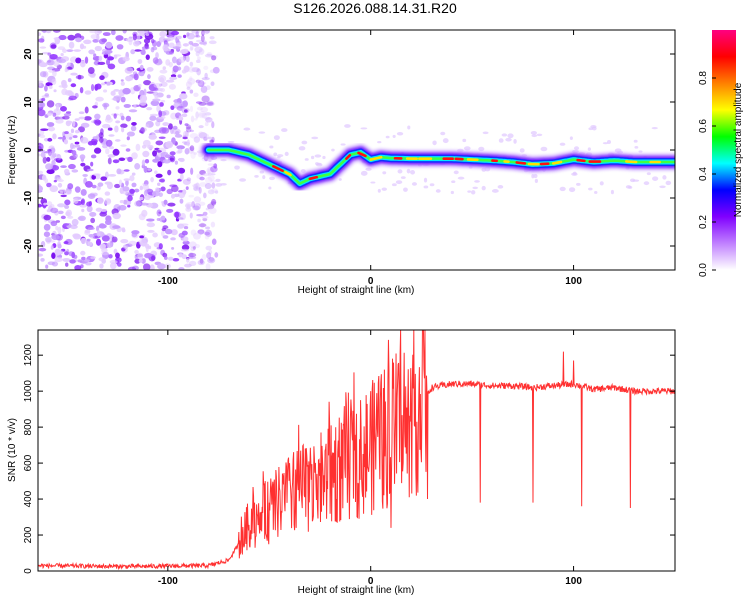  I want to click on colorbar-tick-label: 0.4, so click(703, 174).